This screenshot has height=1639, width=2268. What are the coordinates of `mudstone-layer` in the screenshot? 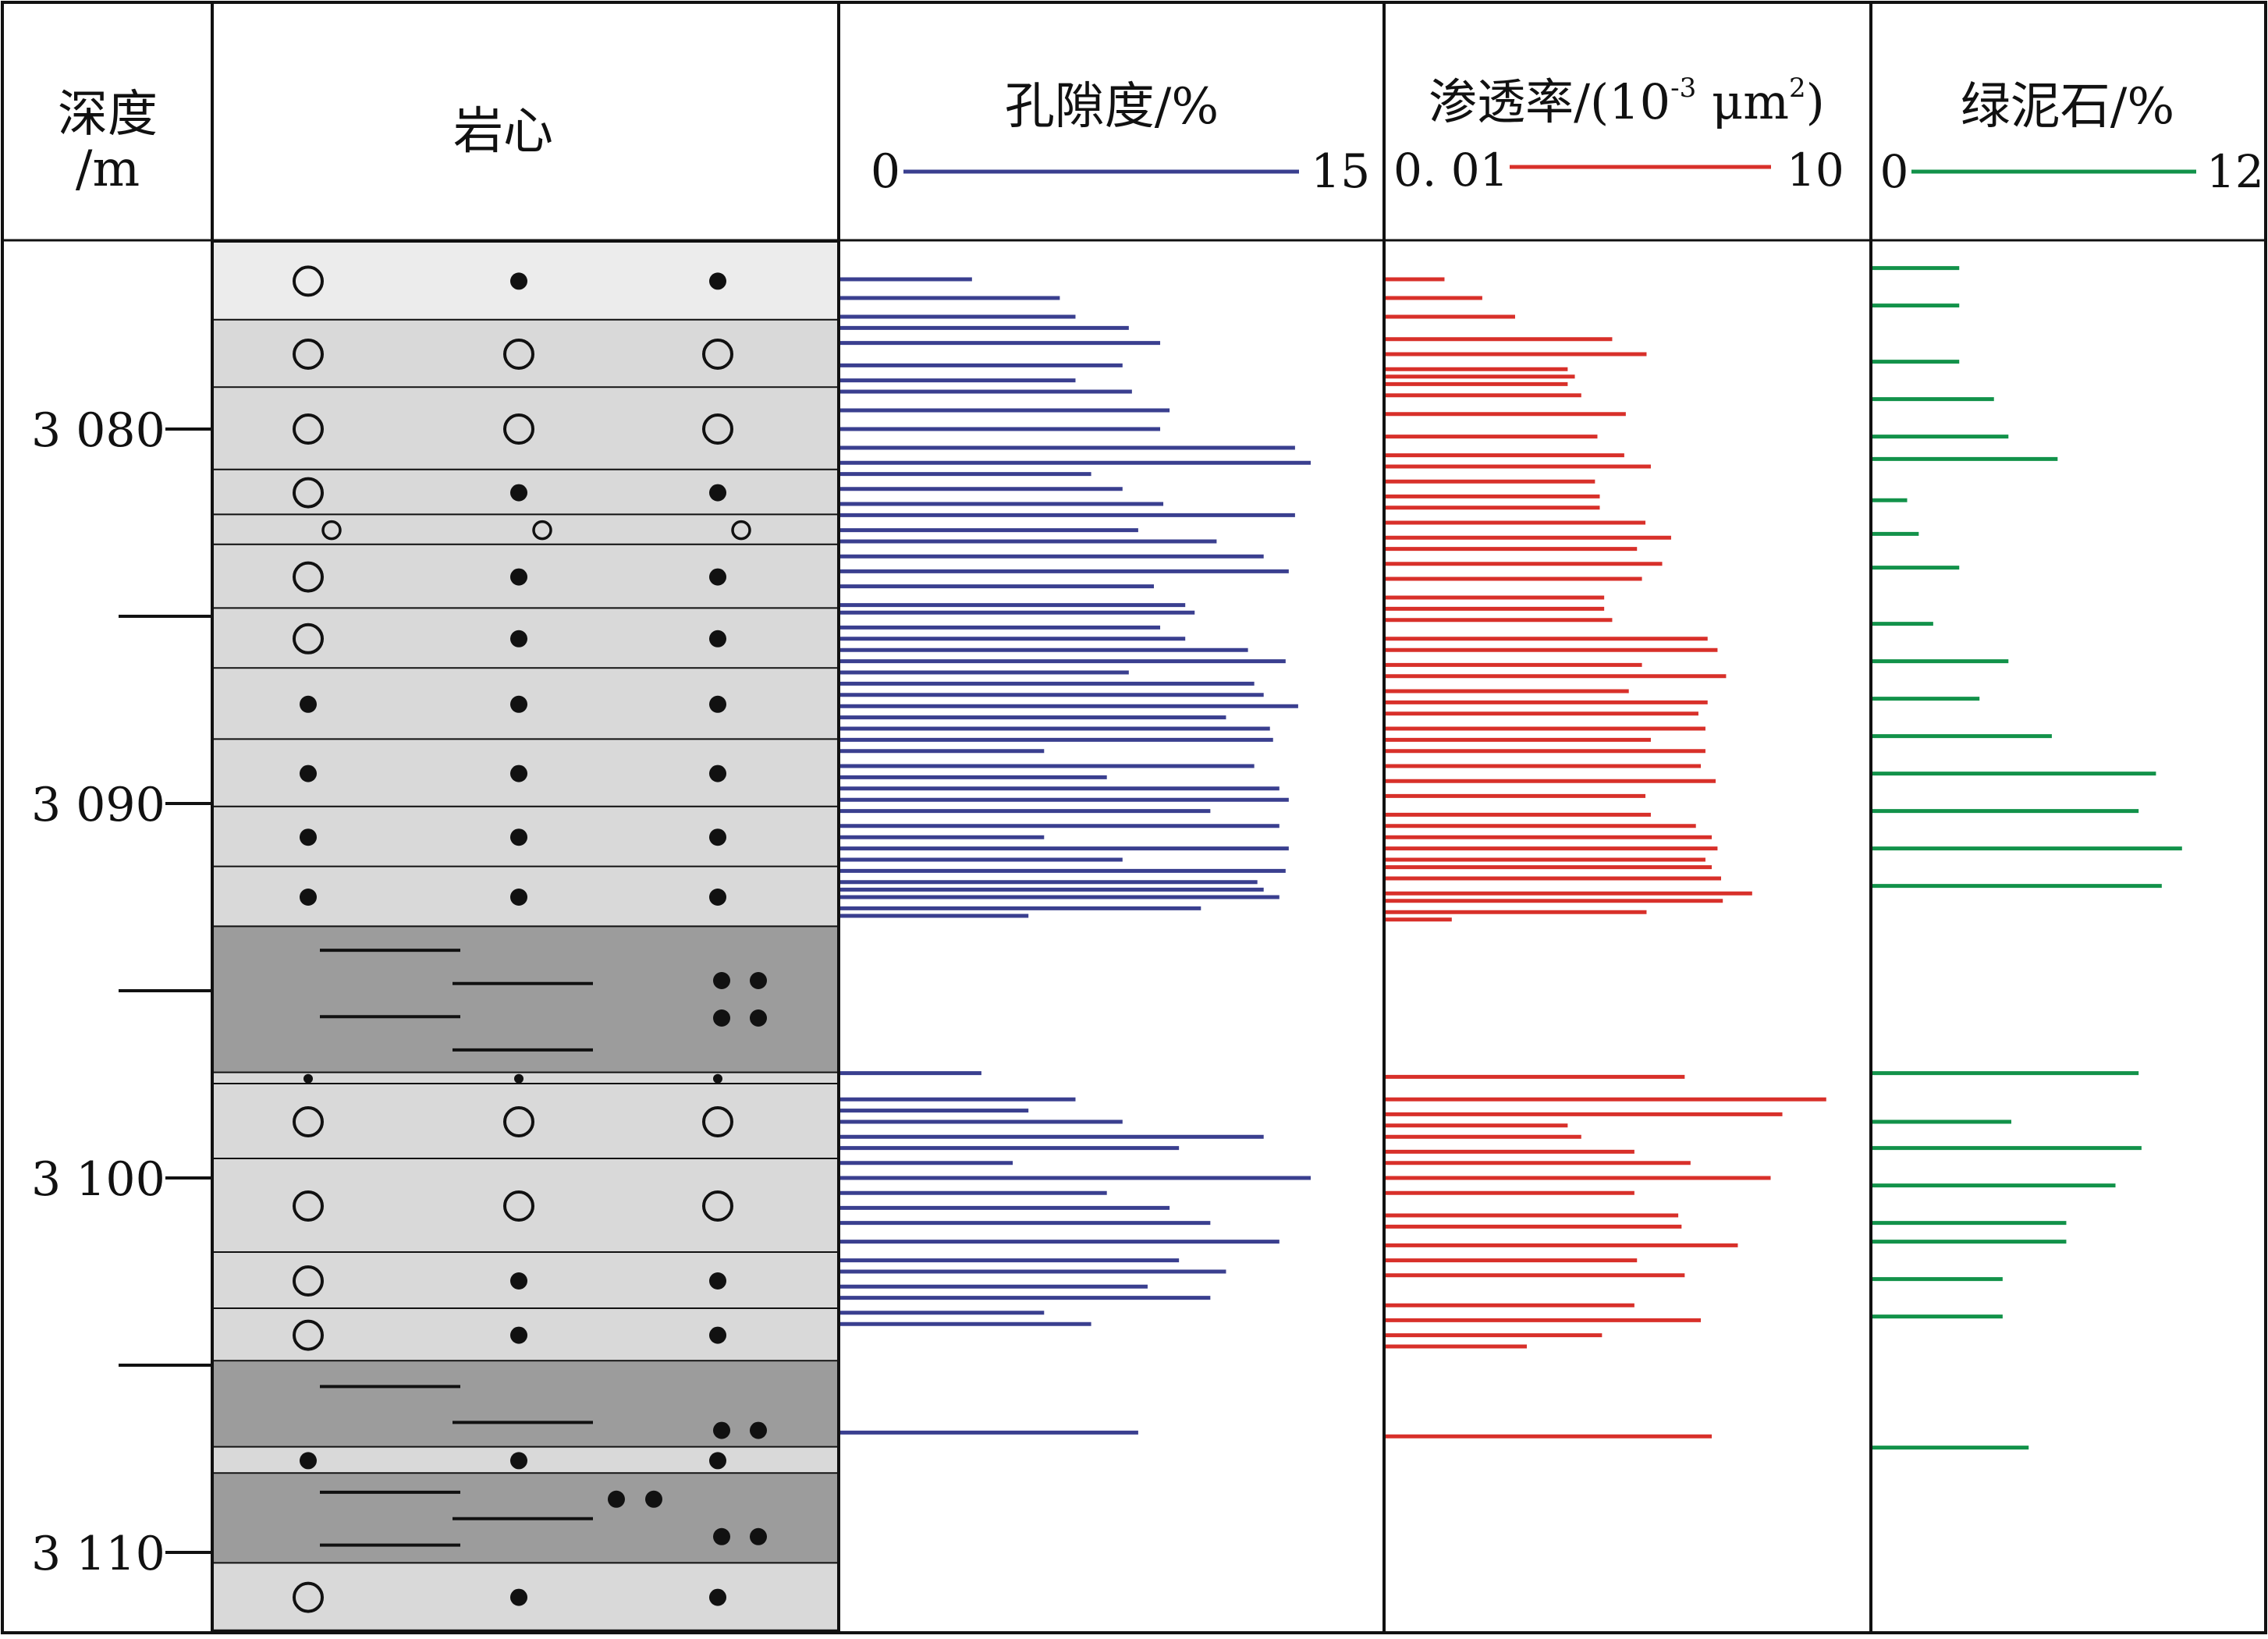 It's located at (526, 1404).